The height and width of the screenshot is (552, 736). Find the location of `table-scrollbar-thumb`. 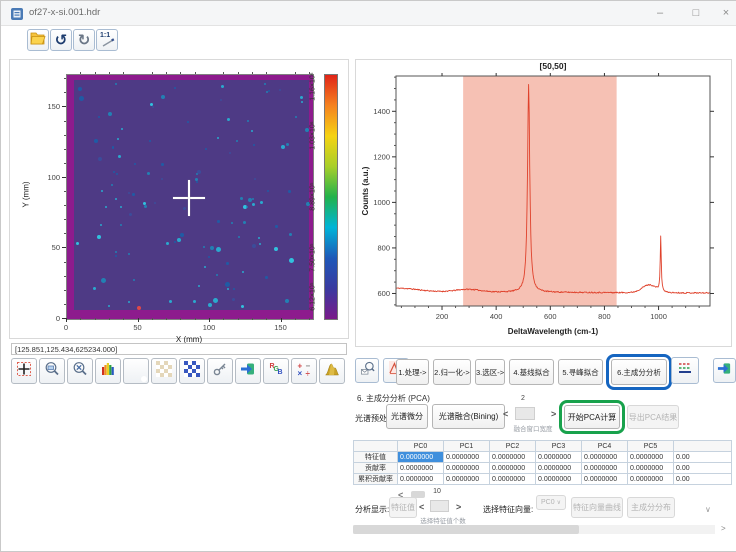

table-scrollbar-thumb is located at coordinates (418, 494).